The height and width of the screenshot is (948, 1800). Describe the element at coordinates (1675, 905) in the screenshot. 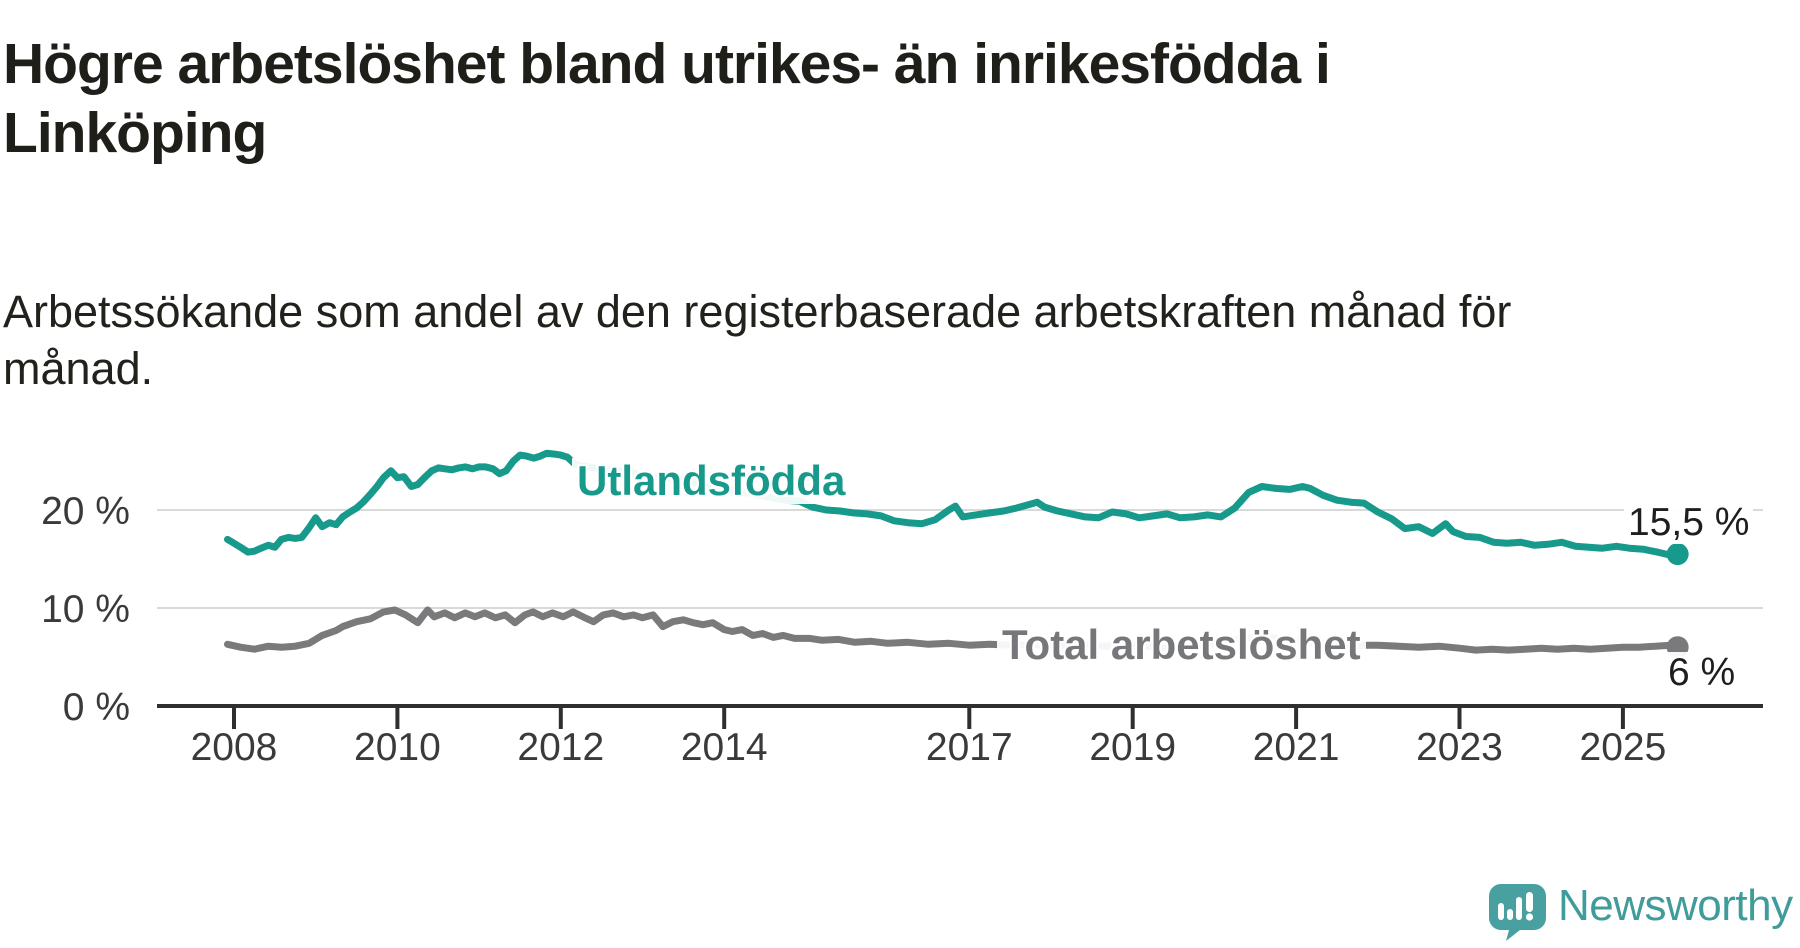

I see `newsworthy-wordmark: Newsworthy` at that location.